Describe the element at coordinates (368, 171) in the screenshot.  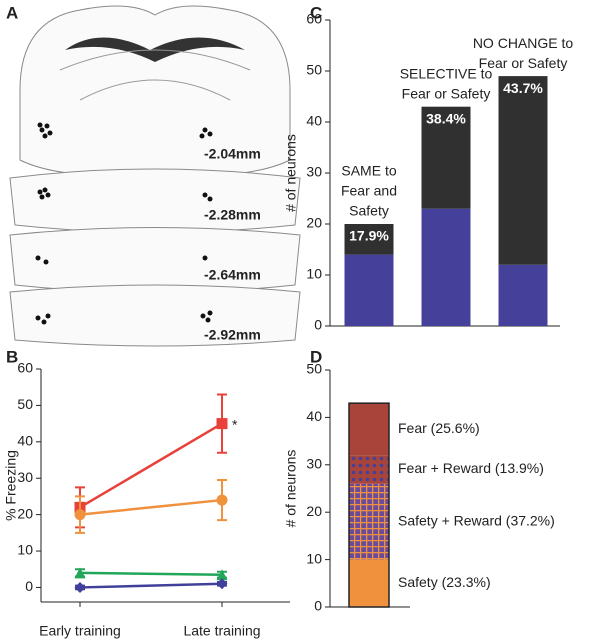
I see `category-label: SAME to` at that location.